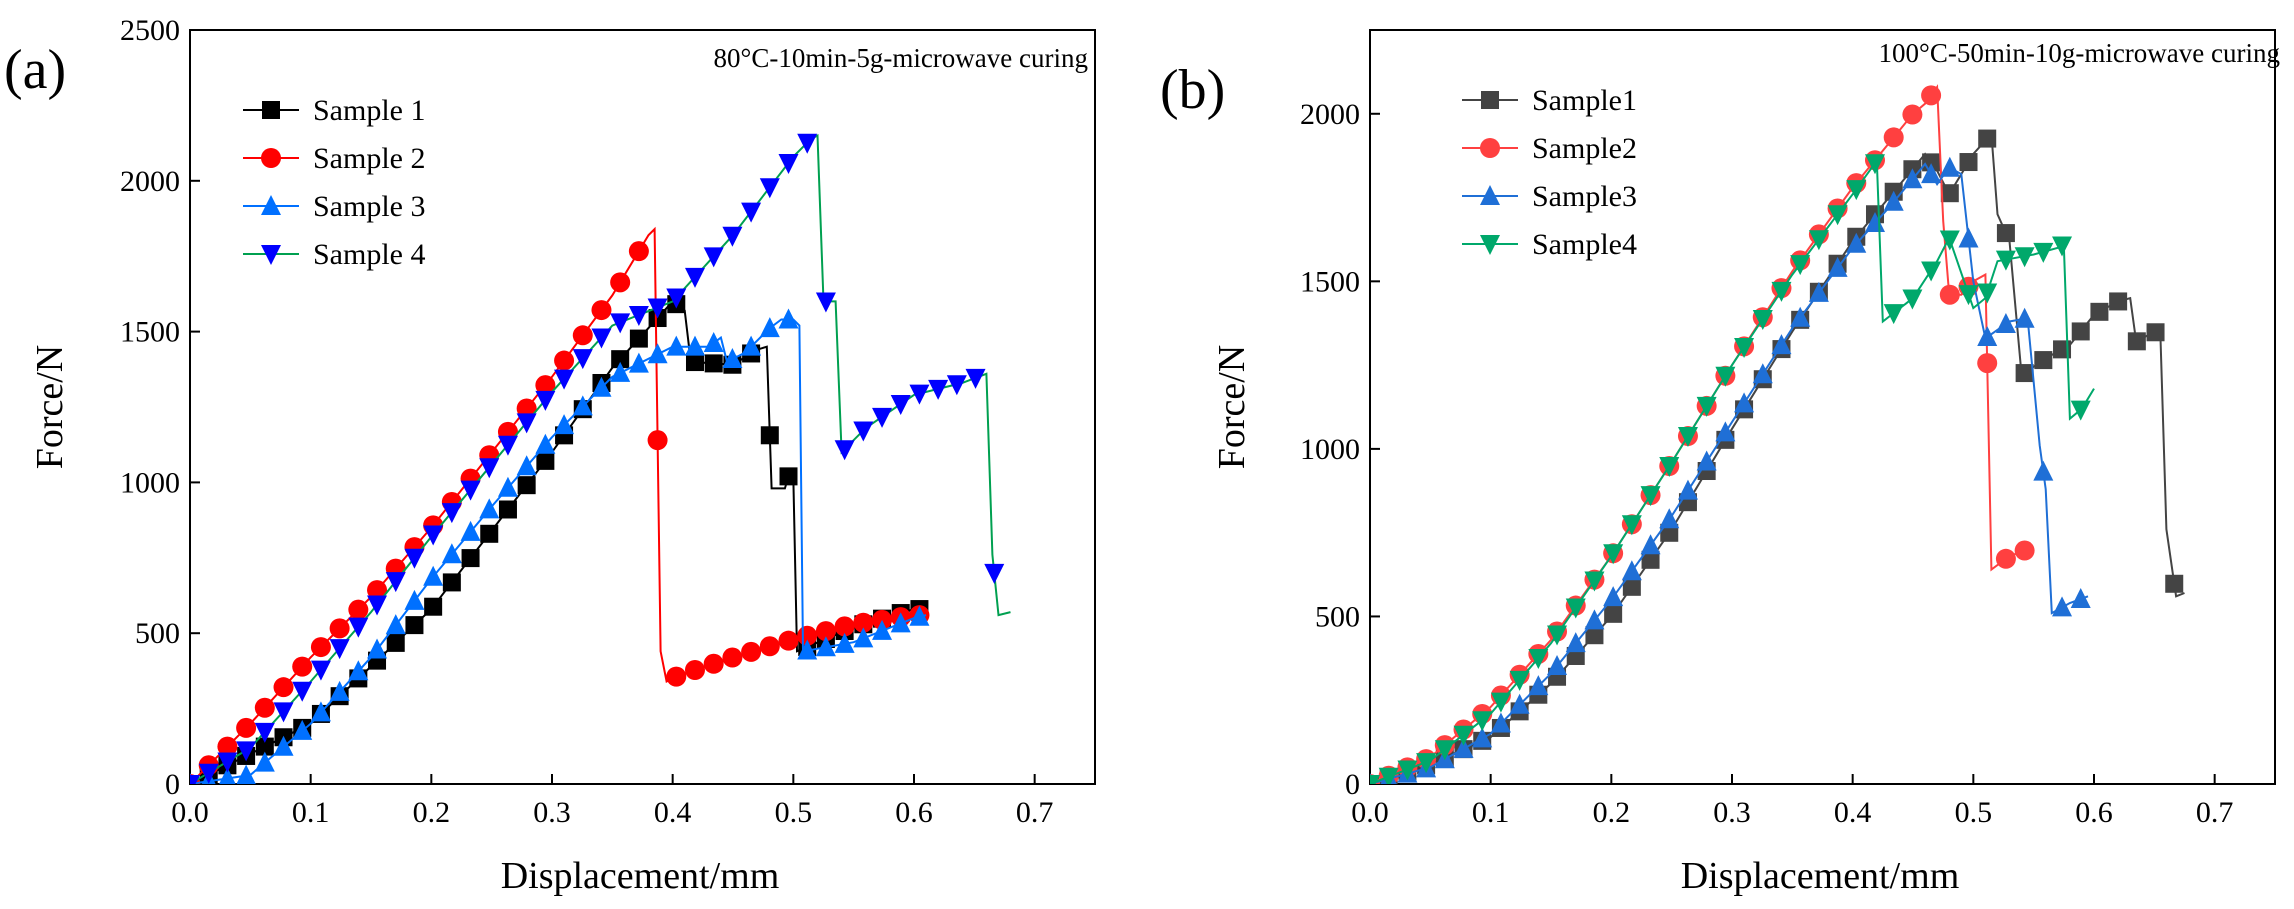  I want to click on annotation-b: 100°C-50min-10g-microwave curing, so click(2079, 53).